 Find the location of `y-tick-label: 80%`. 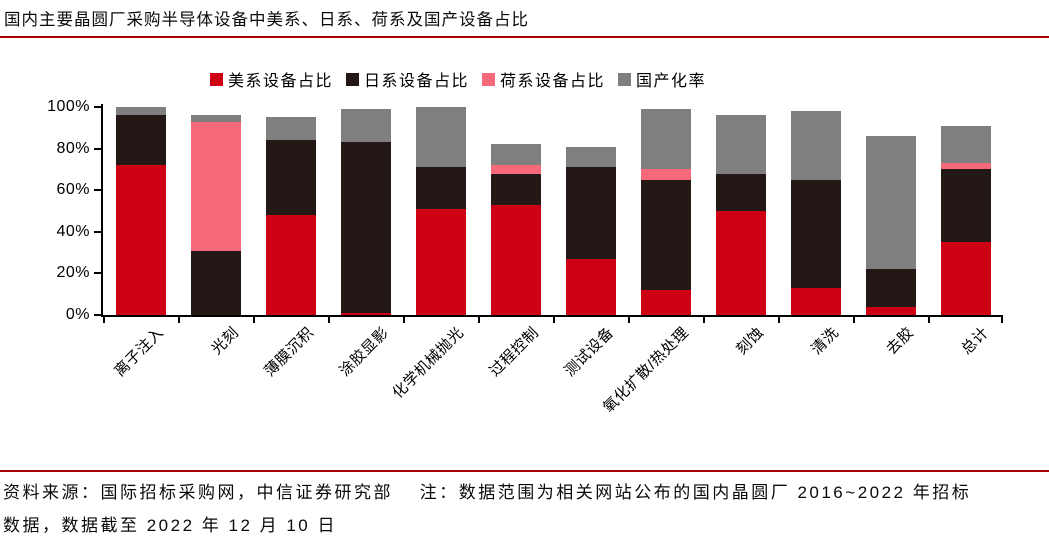

y-tick-label: 80% is located at coordinates (73, 148).